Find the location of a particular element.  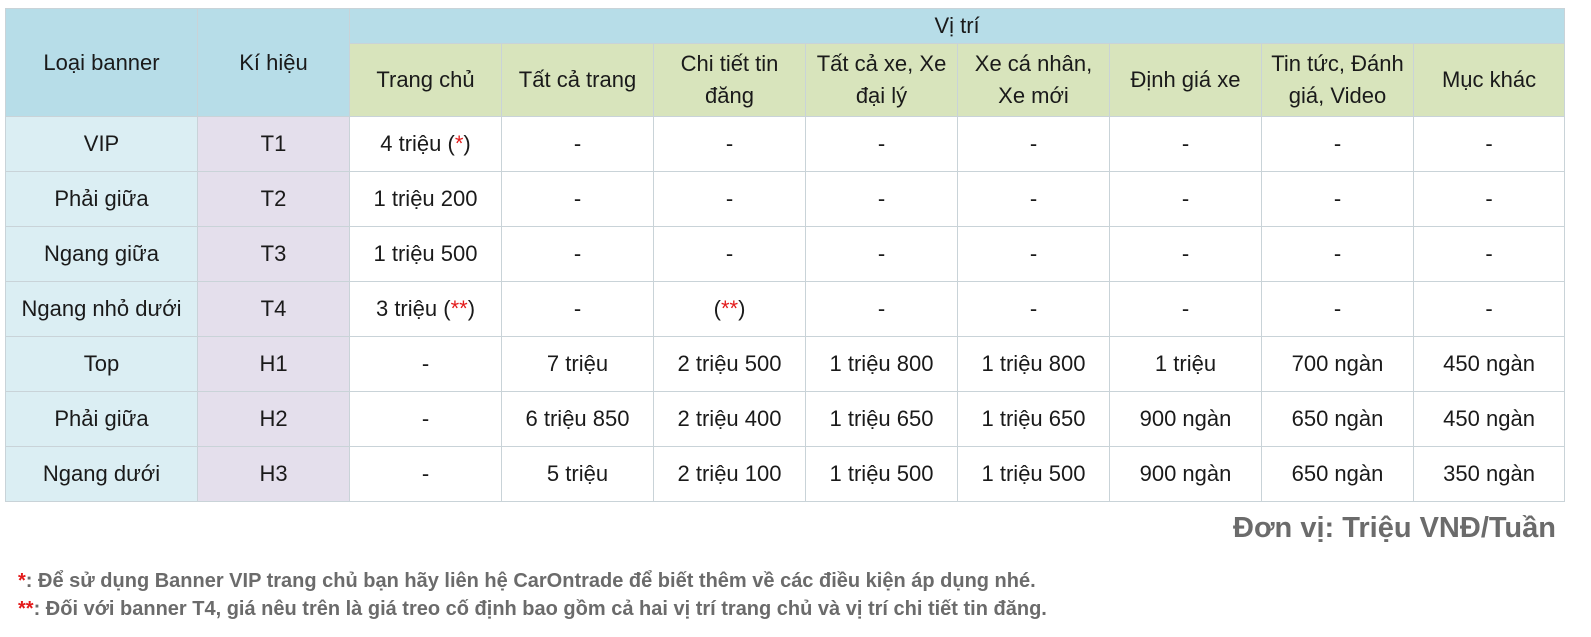

price-cell: 4 triệu (*) is located at coordinates (425, 144).